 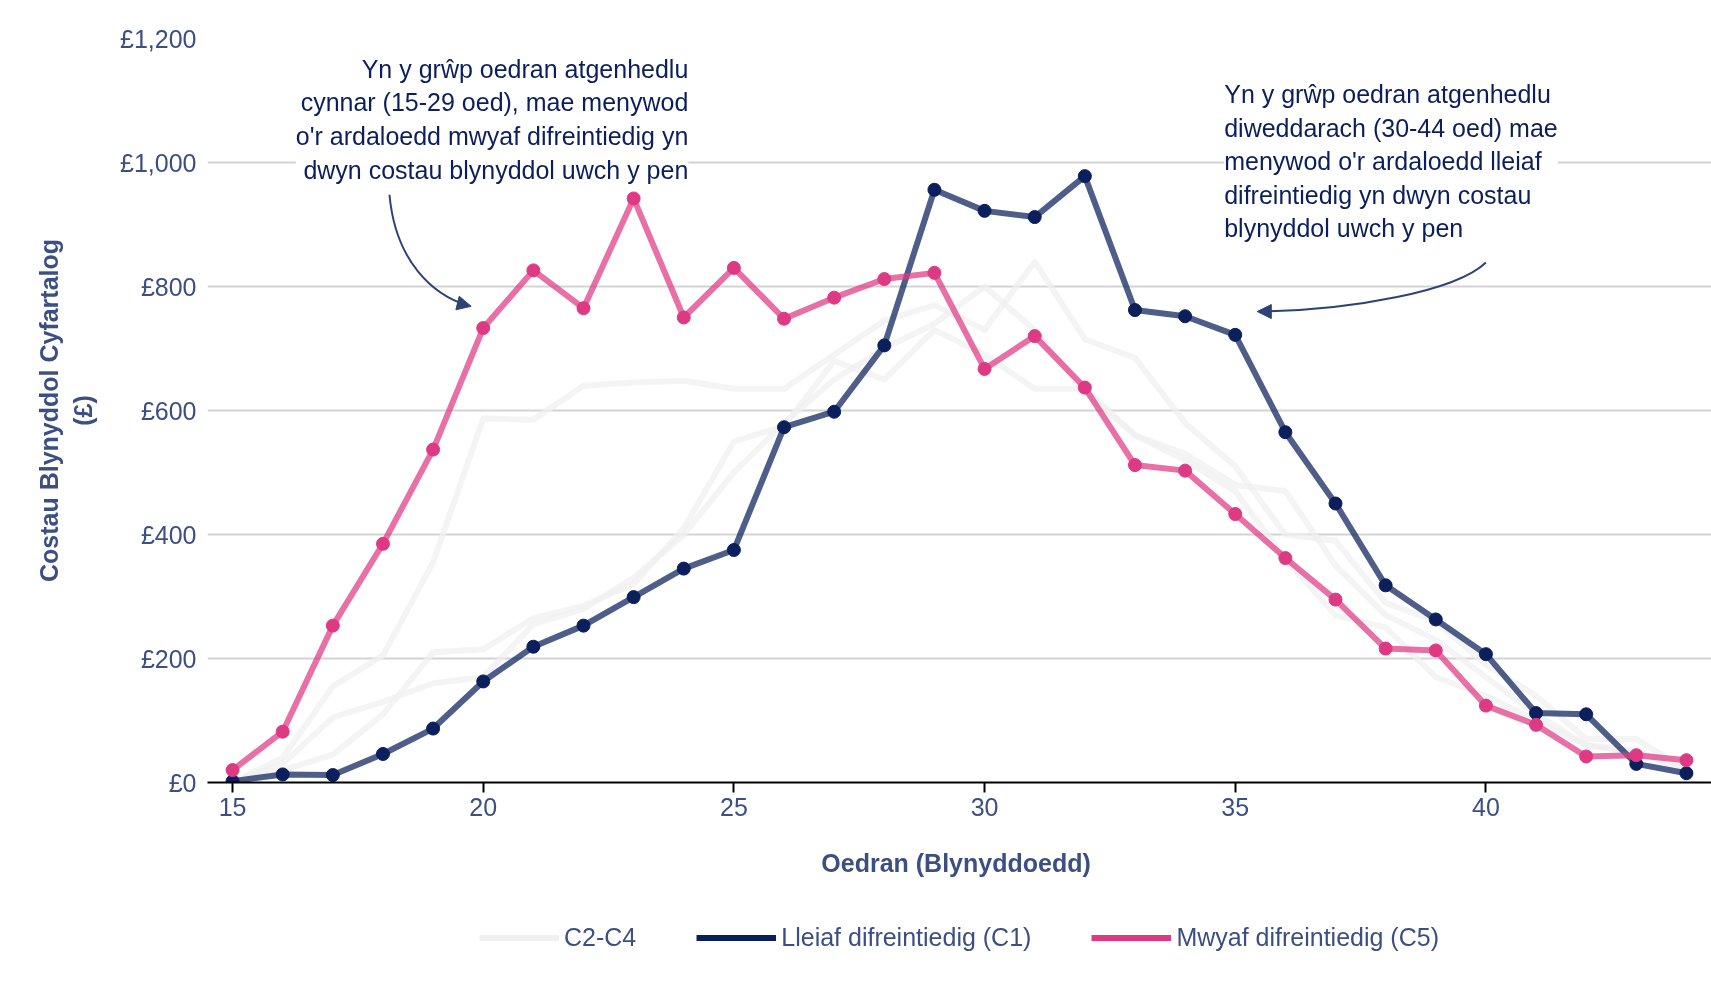 I want to click on legend-label: Lleiaf difreintiedig (C1), so click(x=906, y=937).